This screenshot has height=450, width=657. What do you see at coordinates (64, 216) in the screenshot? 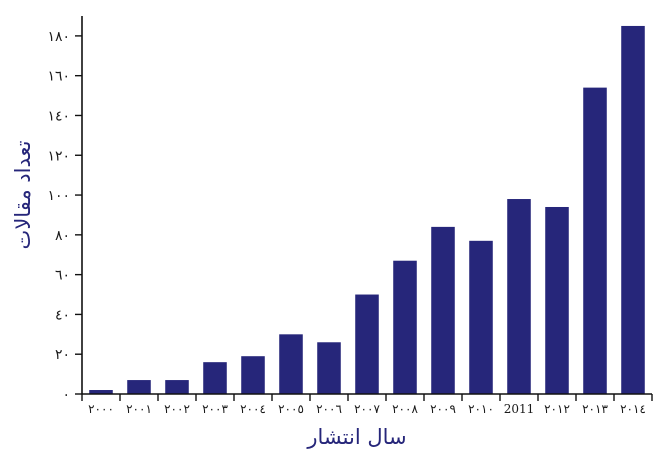
I see `y-axis-ticks: ۰ ۲۰ ٤۰ ٦۰ ۸۰ ۱۰۰ ۱۲۰ ۱٤۰ ۱٦۰ ۱۸۰` at bounding box center [64, 216].